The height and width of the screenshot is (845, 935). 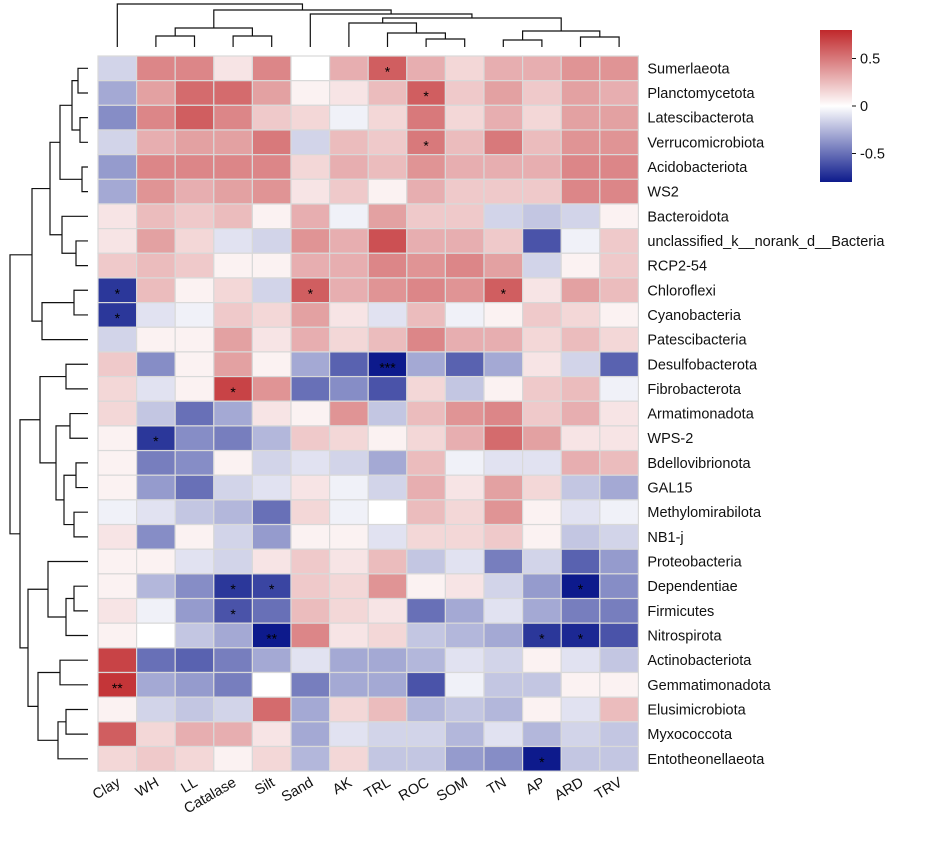 What do you see at coordinates (669, 489) in the screenshot?
I see `row-label: GAL15` at bounding box center [669, 489].